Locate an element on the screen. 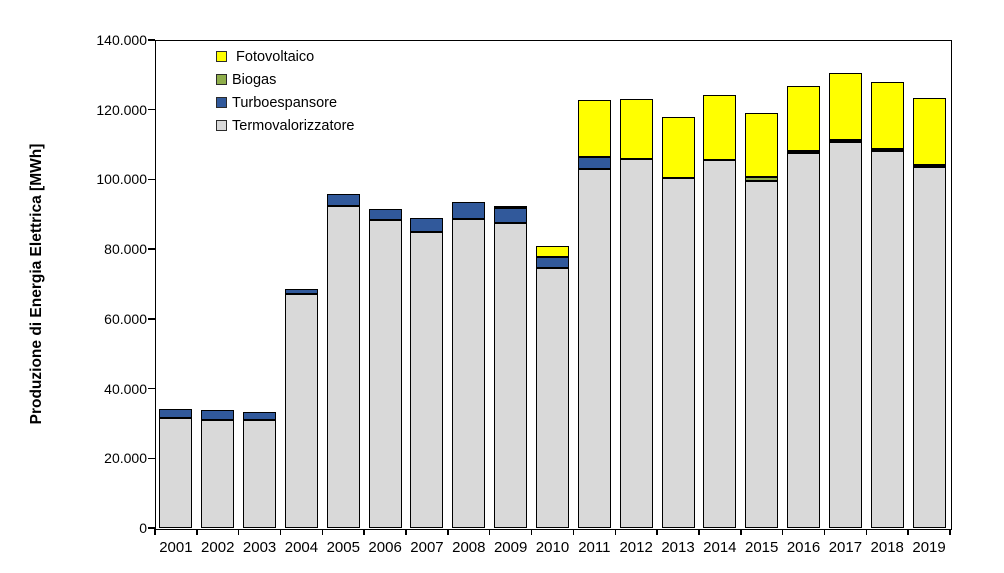 This screenshot has width=1004, height=573. x-tick-label: 2018 is located at coordinates (887, 547).